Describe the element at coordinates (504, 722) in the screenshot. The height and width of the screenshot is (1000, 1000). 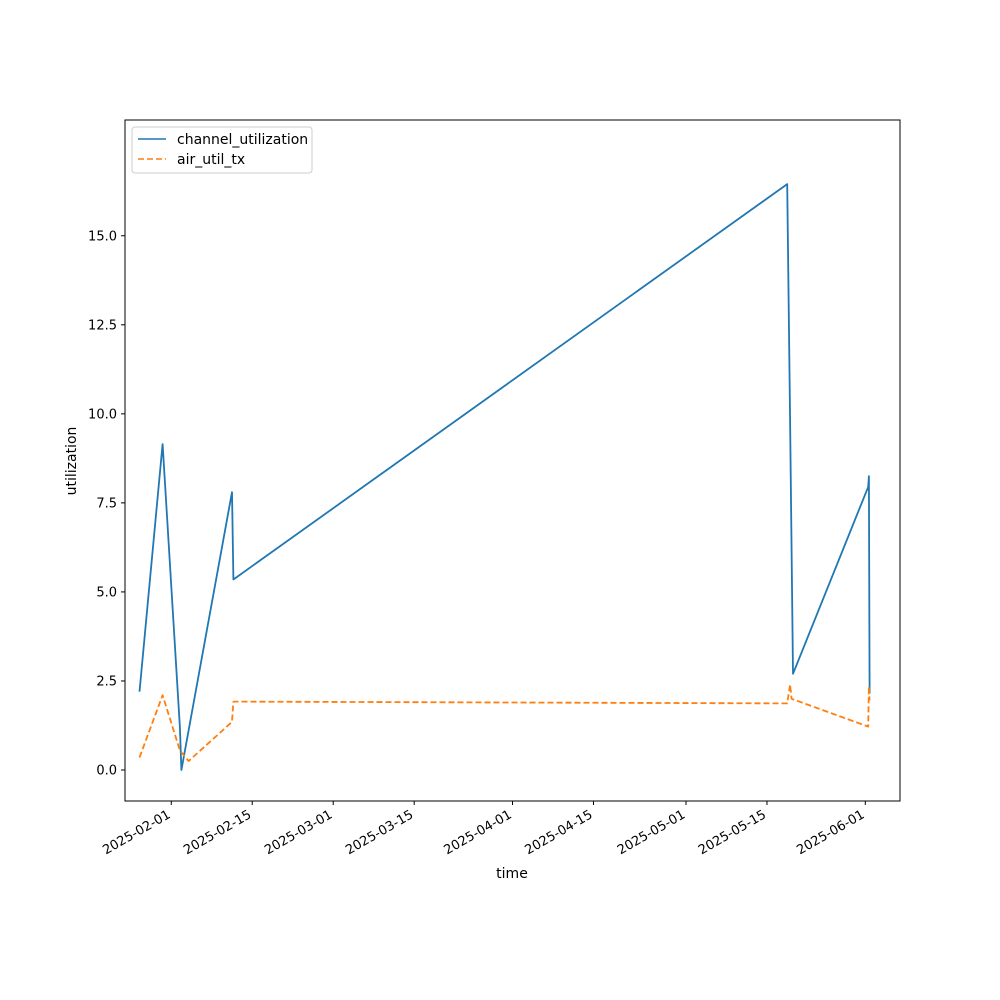
I see `series-line-air-util-tx` at that location.